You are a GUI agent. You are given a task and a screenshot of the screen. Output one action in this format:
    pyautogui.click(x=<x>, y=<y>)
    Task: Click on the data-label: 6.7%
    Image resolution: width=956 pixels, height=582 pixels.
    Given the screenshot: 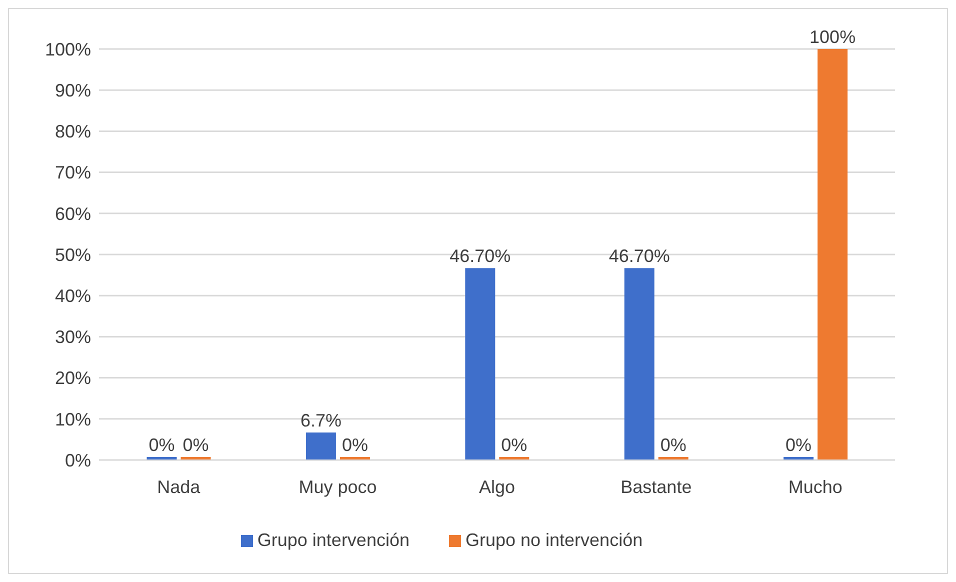 What is the action you would take?
    pyautogui.click(x=321, y=420)
    